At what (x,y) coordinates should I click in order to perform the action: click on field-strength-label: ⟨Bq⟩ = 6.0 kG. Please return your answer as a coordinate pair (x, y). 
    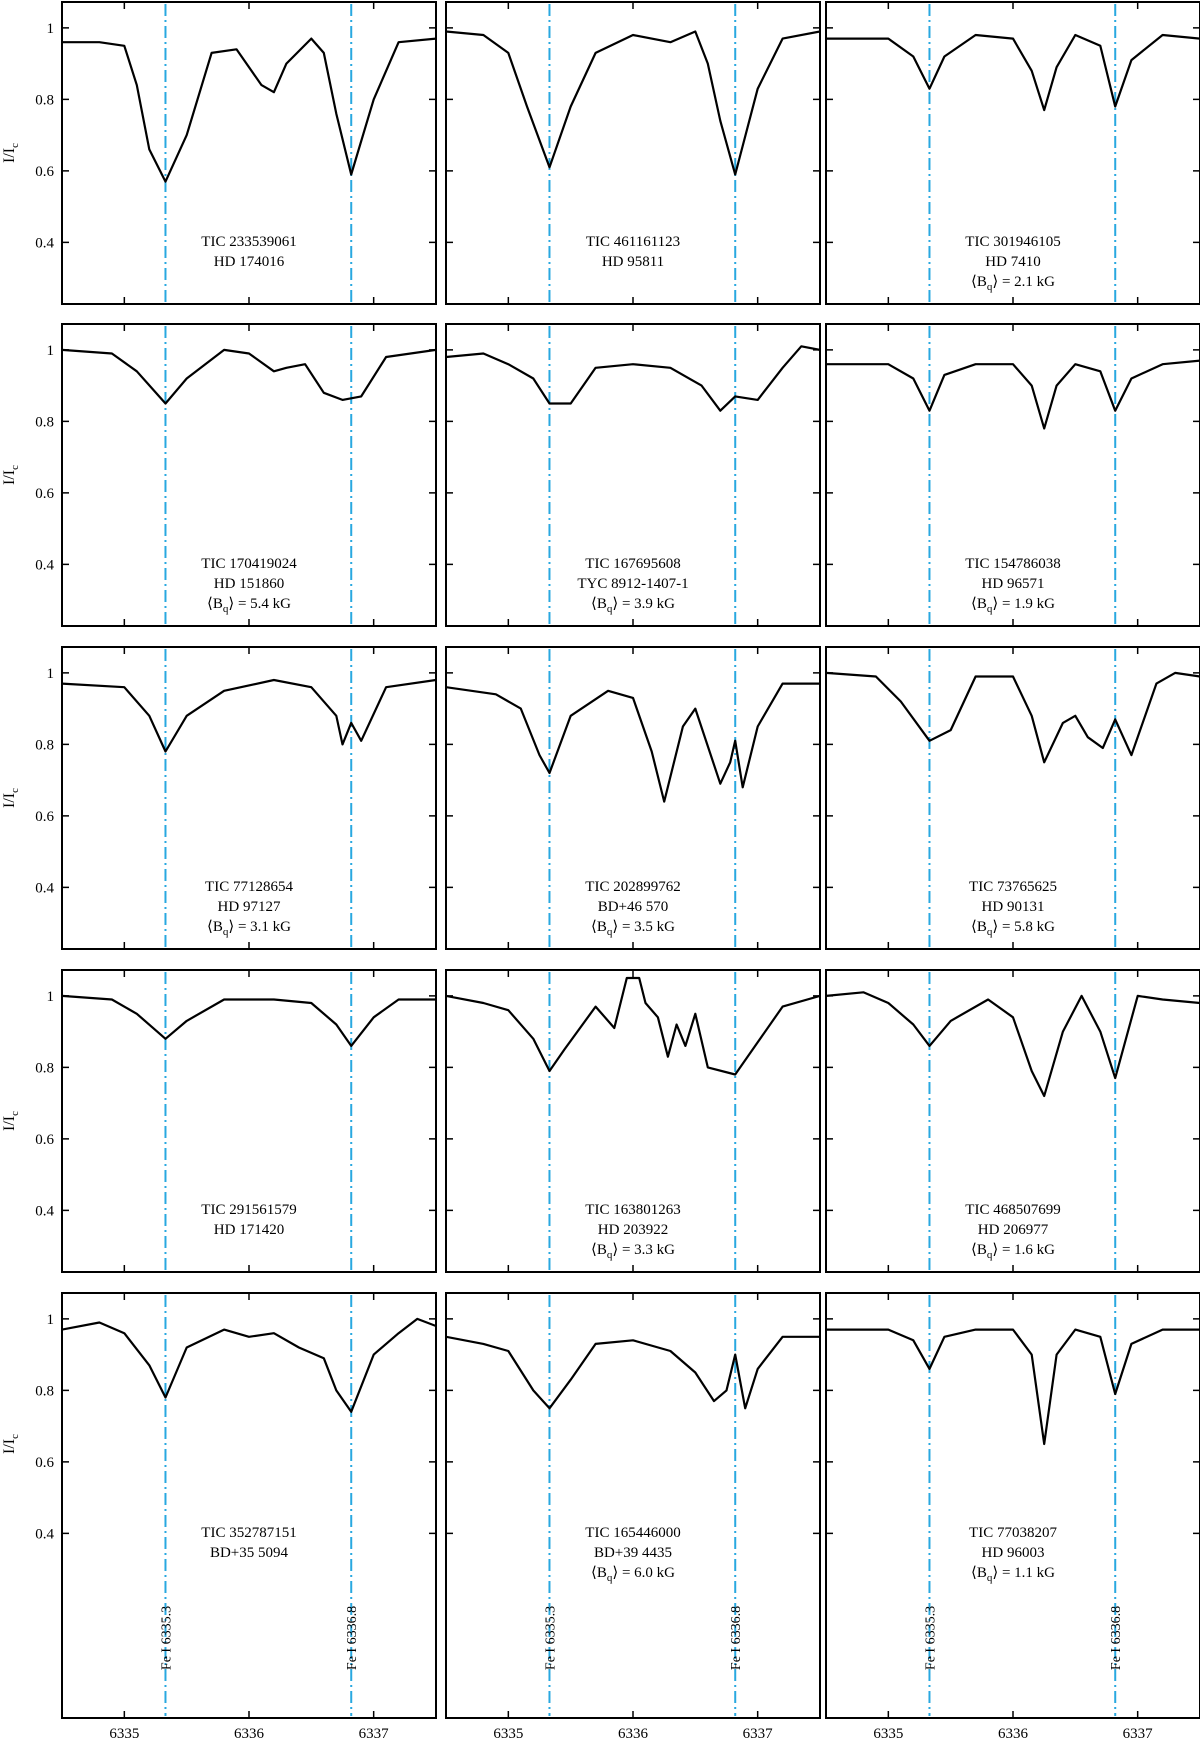
    Looking at the image, I should click on (633, 1574).